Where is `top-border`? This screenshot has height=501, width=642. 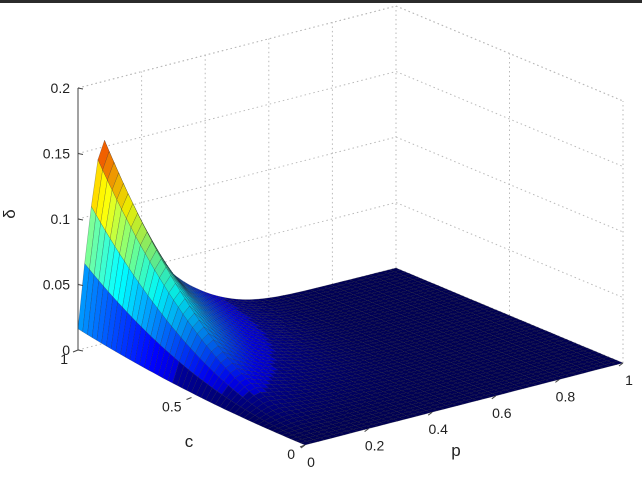
top-border is located at coordinates (321, 1).